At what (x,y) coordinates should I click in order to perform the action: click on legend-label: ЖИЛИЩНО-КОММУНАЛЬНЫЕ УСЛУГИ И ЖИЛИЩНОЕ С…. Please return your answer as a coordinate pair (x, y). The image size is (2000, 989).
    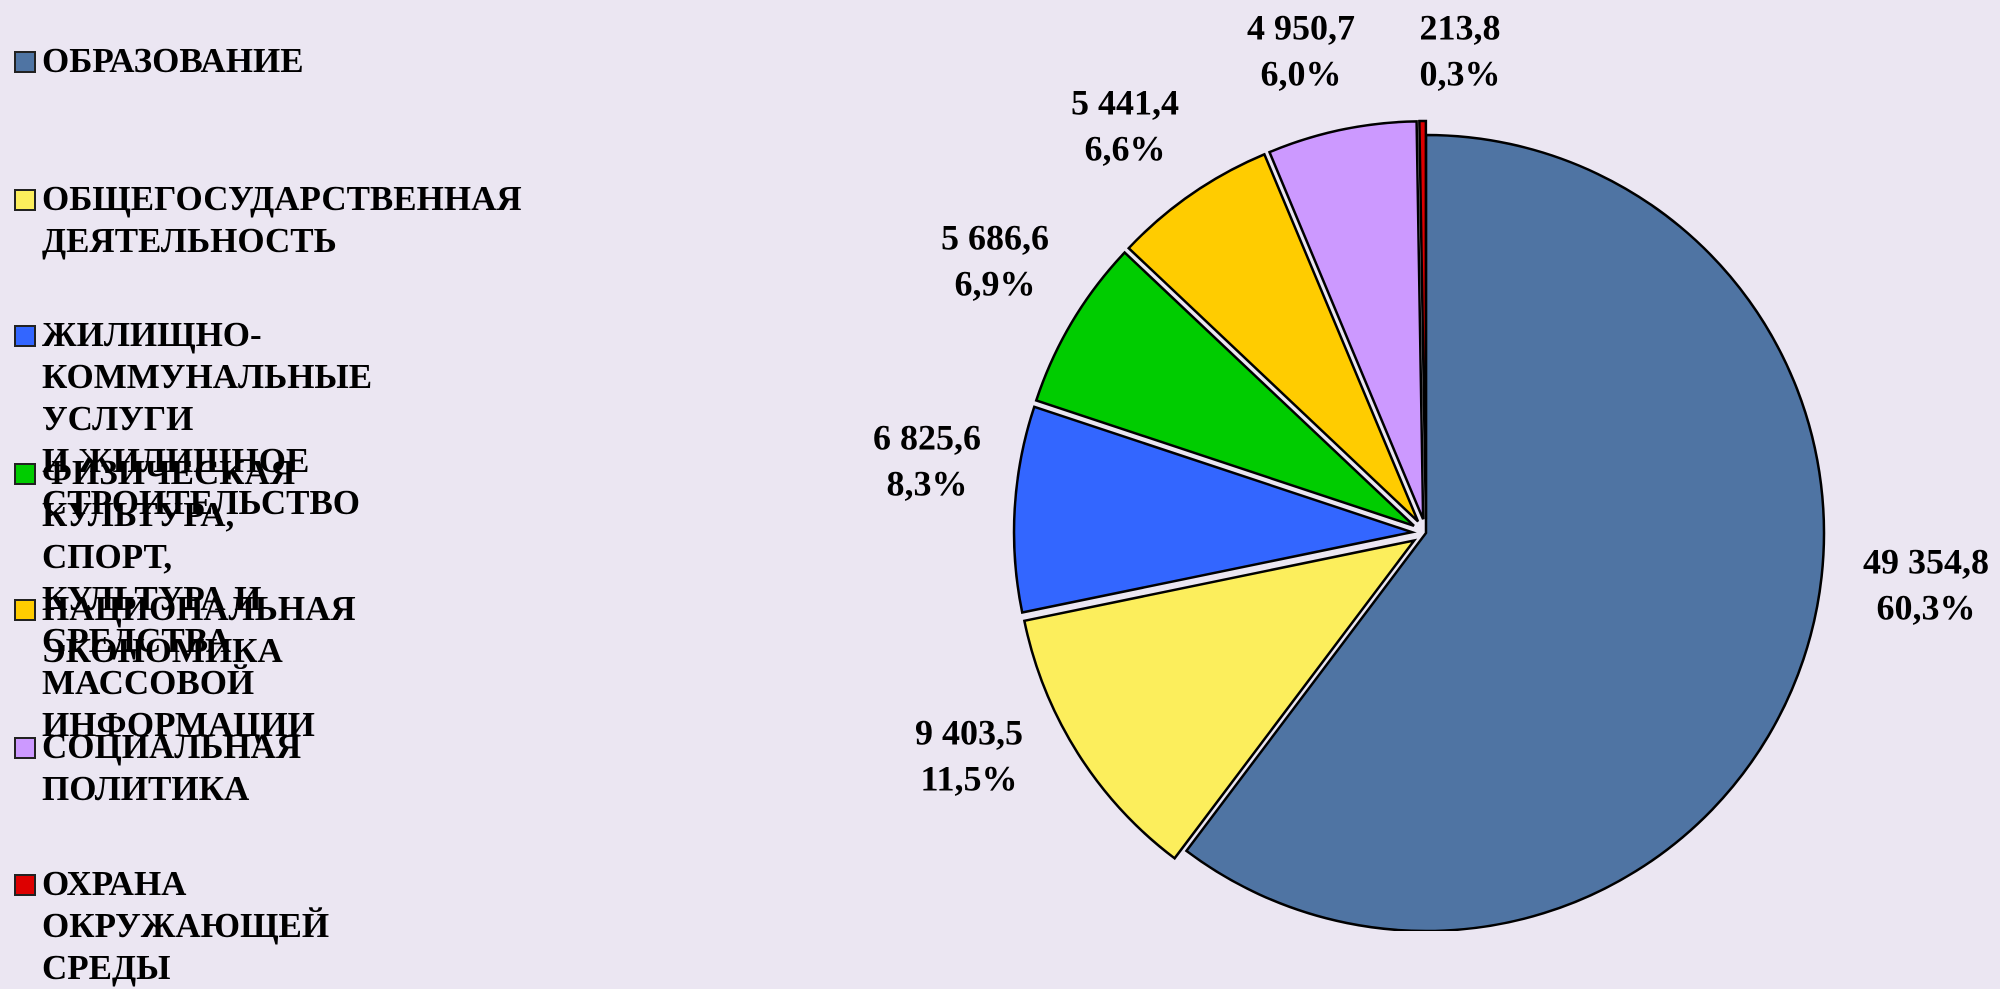
    Looking at the image, I should click on (207, 418).